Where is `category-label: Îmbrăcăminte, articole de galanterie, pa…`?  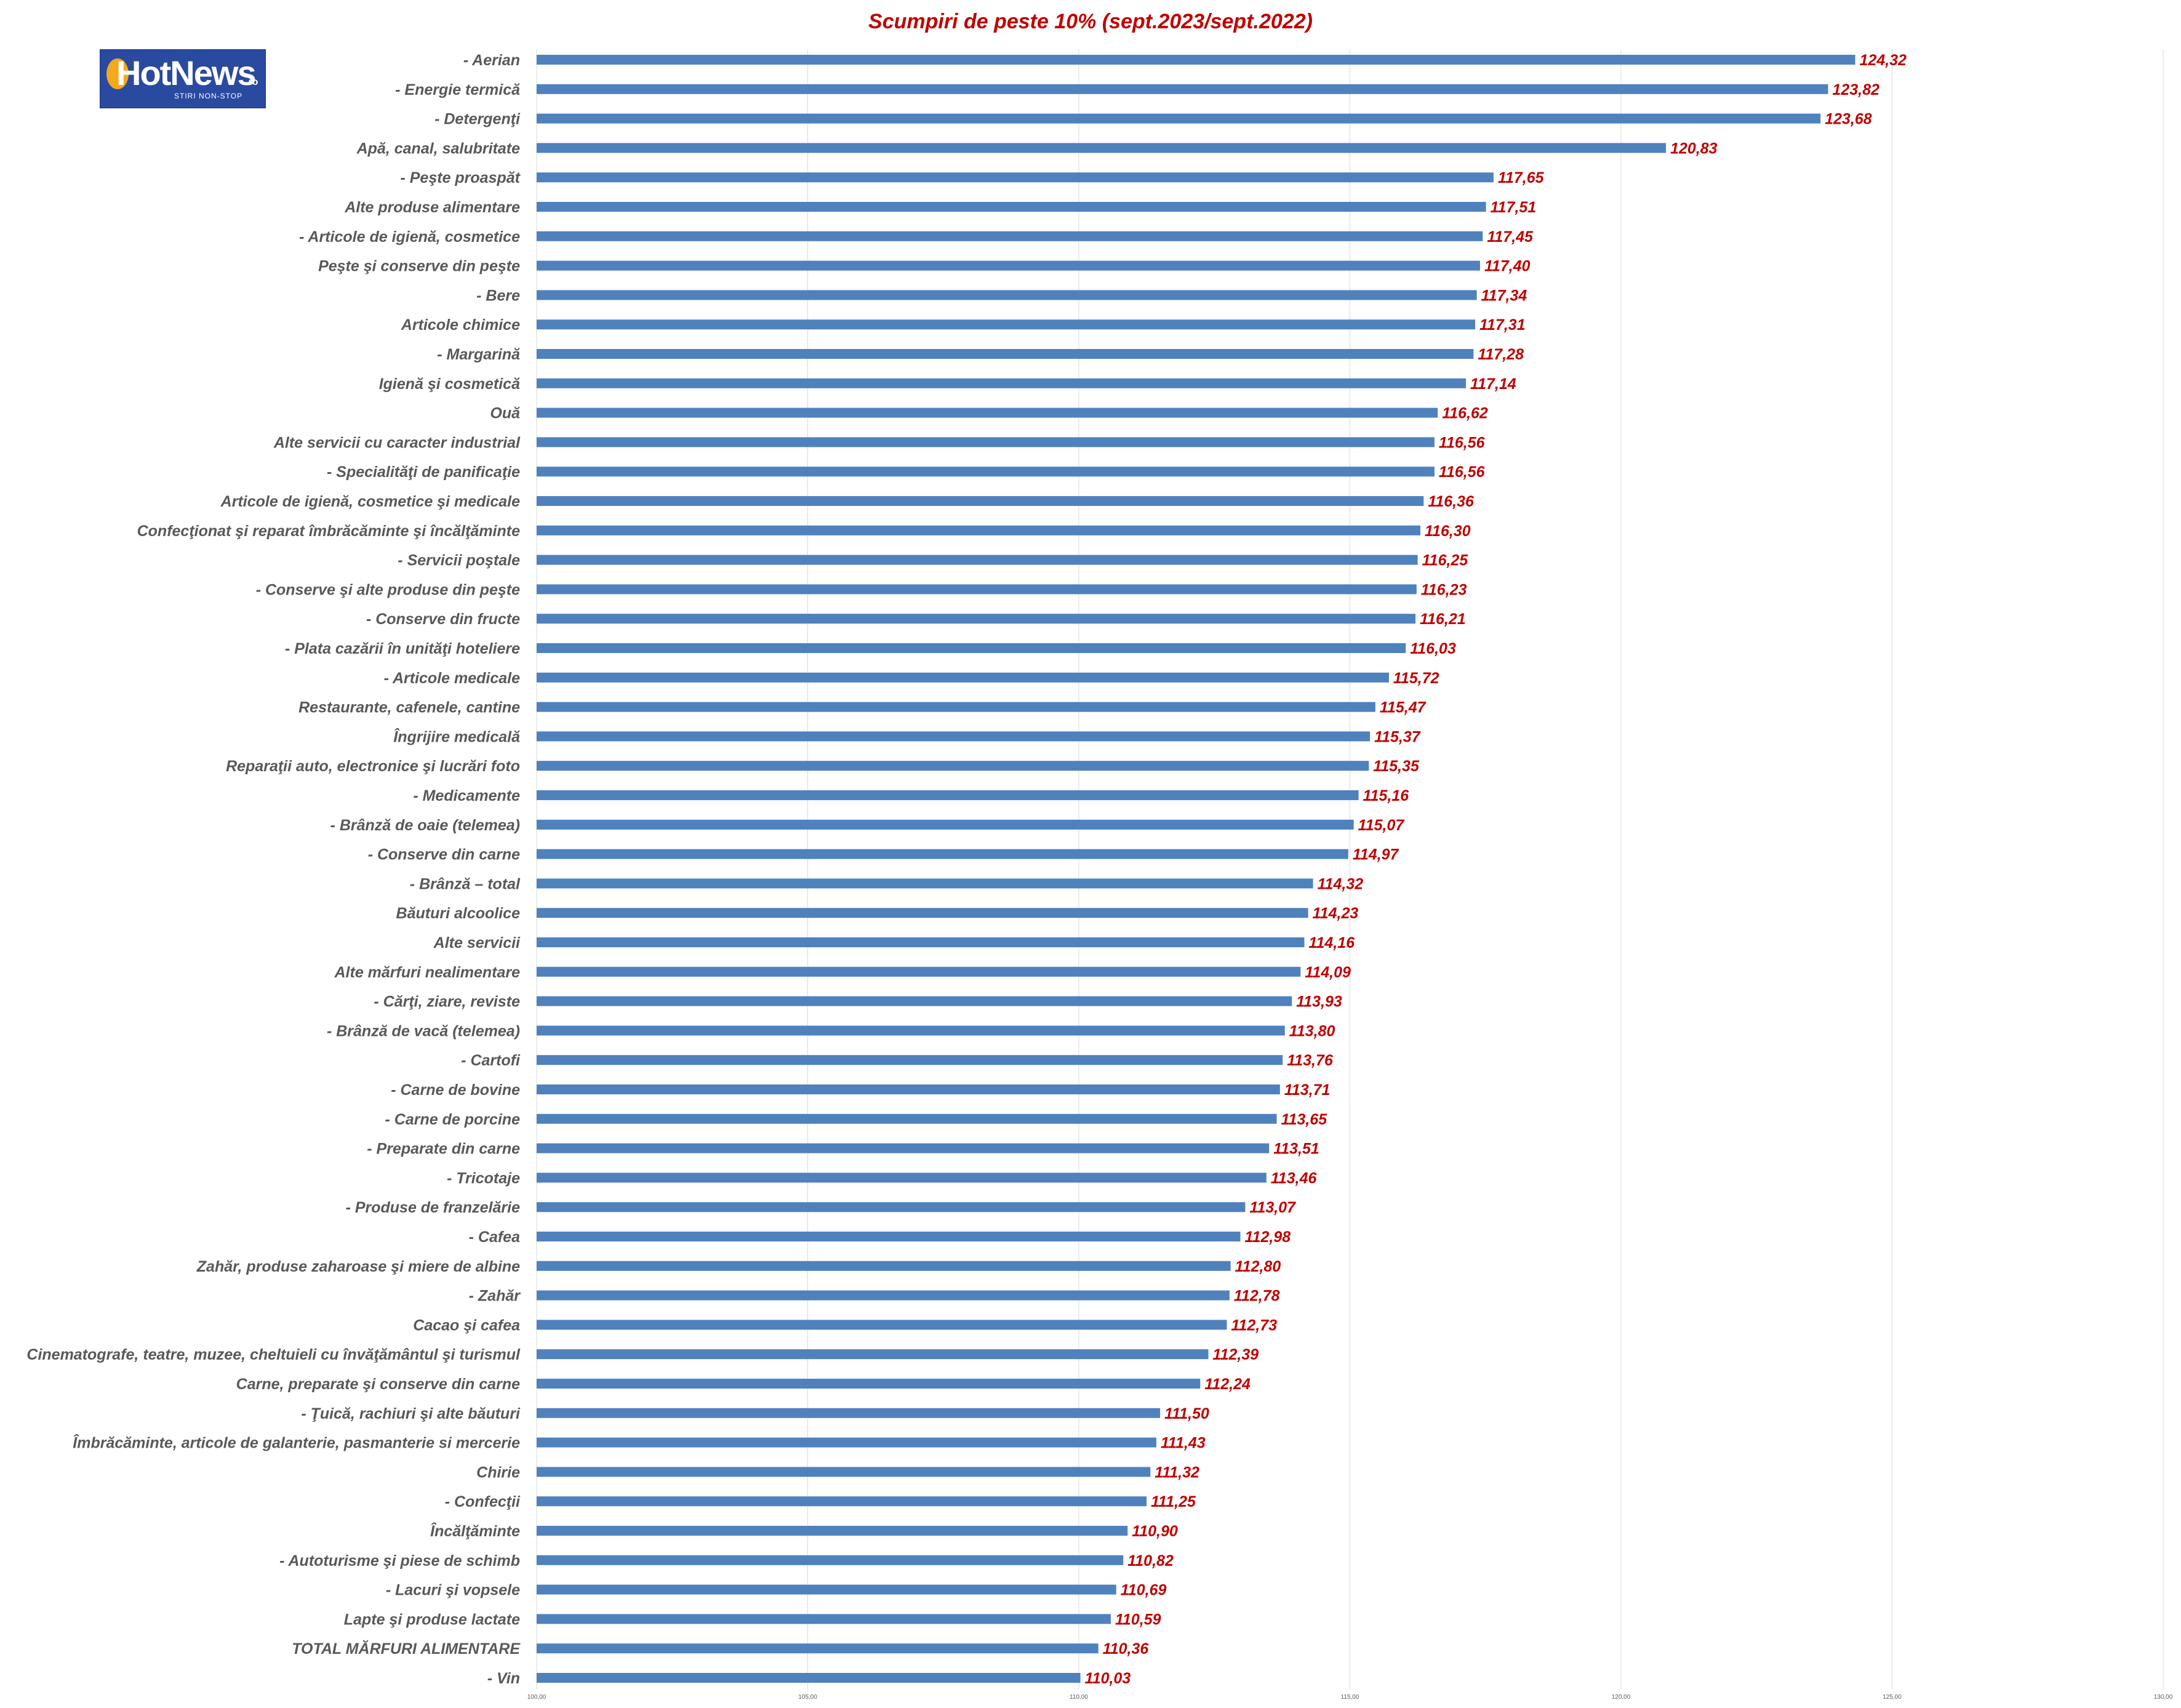 category-label: Îmbrăcăminte, articole de galanterie, pa… is located at coordinates (296, 1442).